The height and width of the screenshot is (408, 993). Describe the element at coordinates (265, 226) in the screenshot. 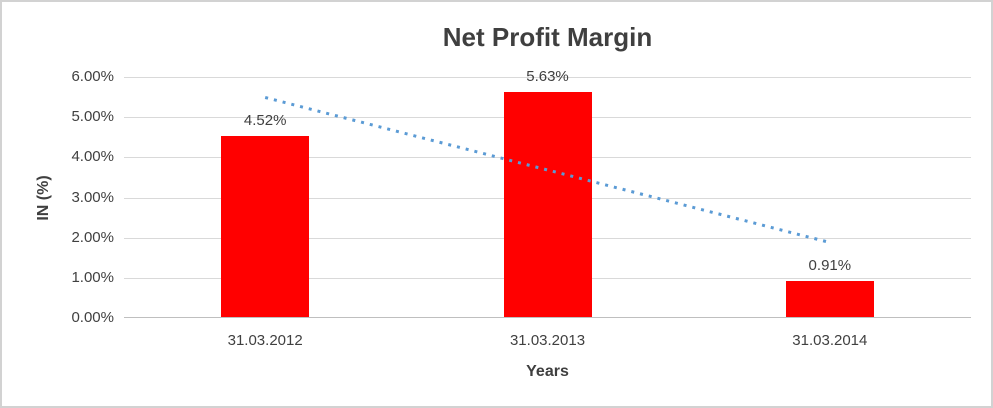

I see `bar-31.03.2012` at that location.